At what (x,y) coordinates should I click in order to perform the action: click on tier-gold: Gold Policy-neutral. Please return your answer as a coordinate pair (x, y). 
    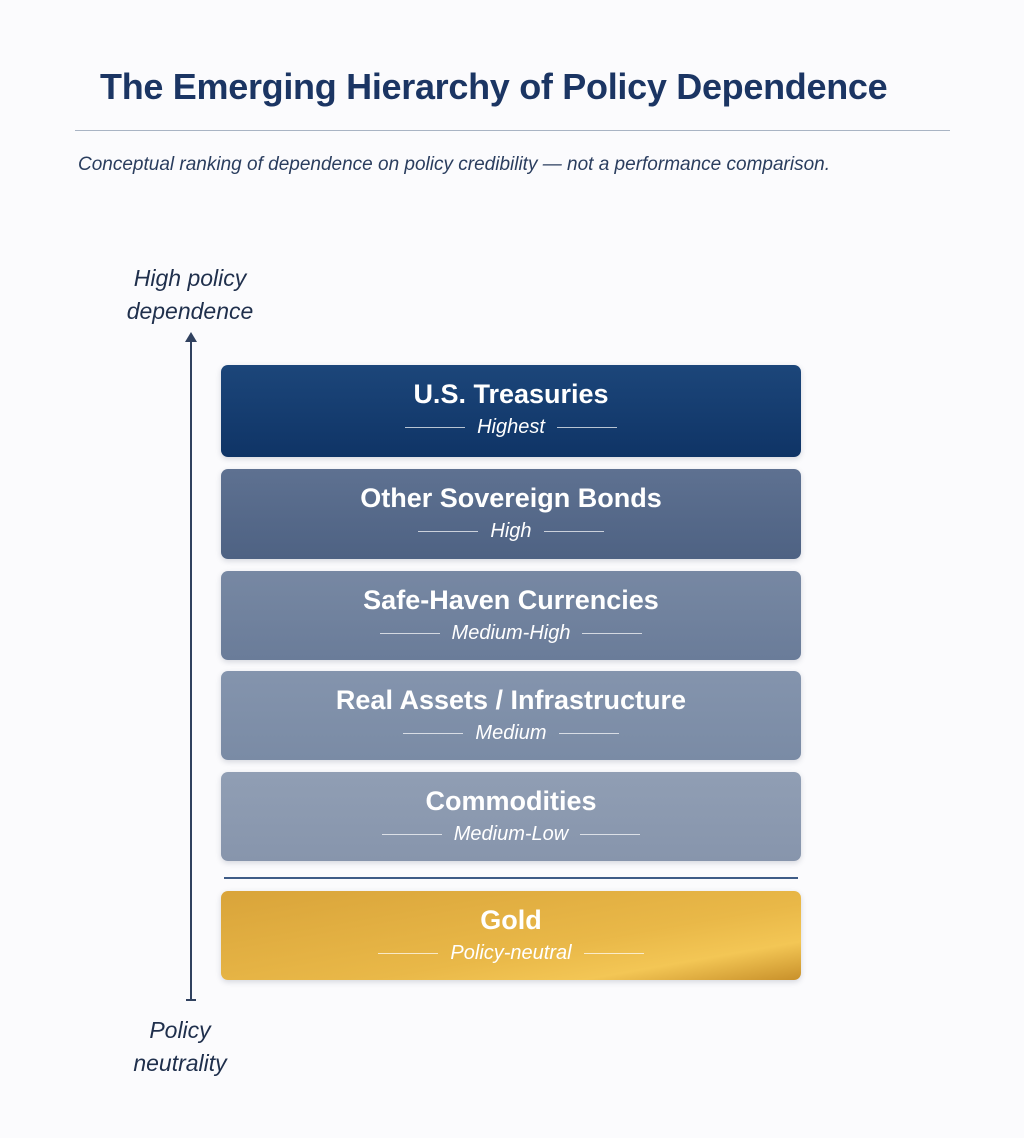
    Looking at the image, I should click on (511, 935).